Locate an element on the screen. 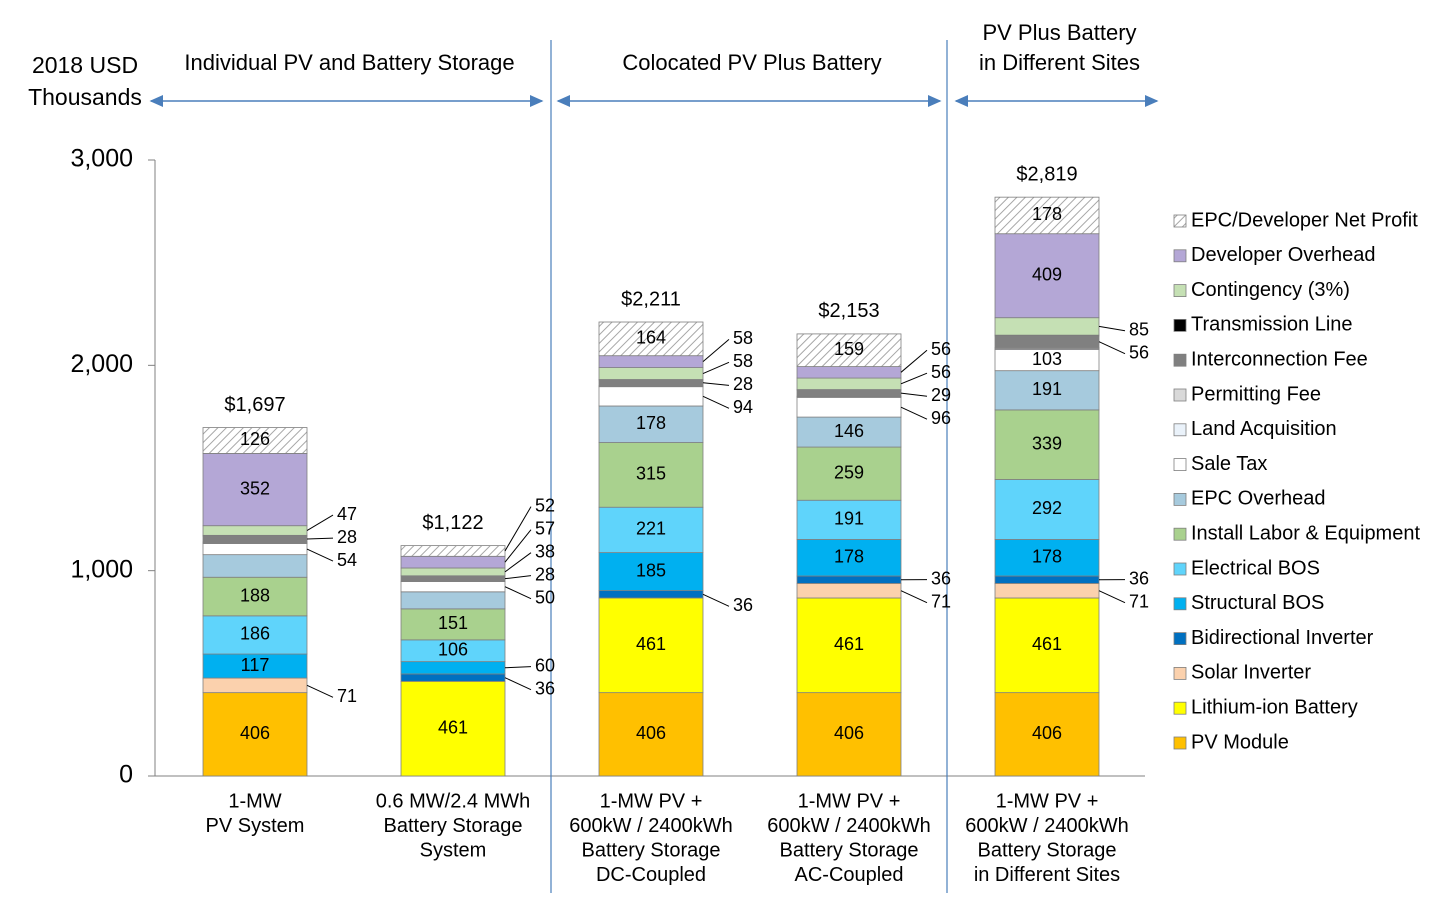 The height and width of the screenshot is (907, 1430). legend-label: Permitting Fee is located at coordinates (1256, 394).